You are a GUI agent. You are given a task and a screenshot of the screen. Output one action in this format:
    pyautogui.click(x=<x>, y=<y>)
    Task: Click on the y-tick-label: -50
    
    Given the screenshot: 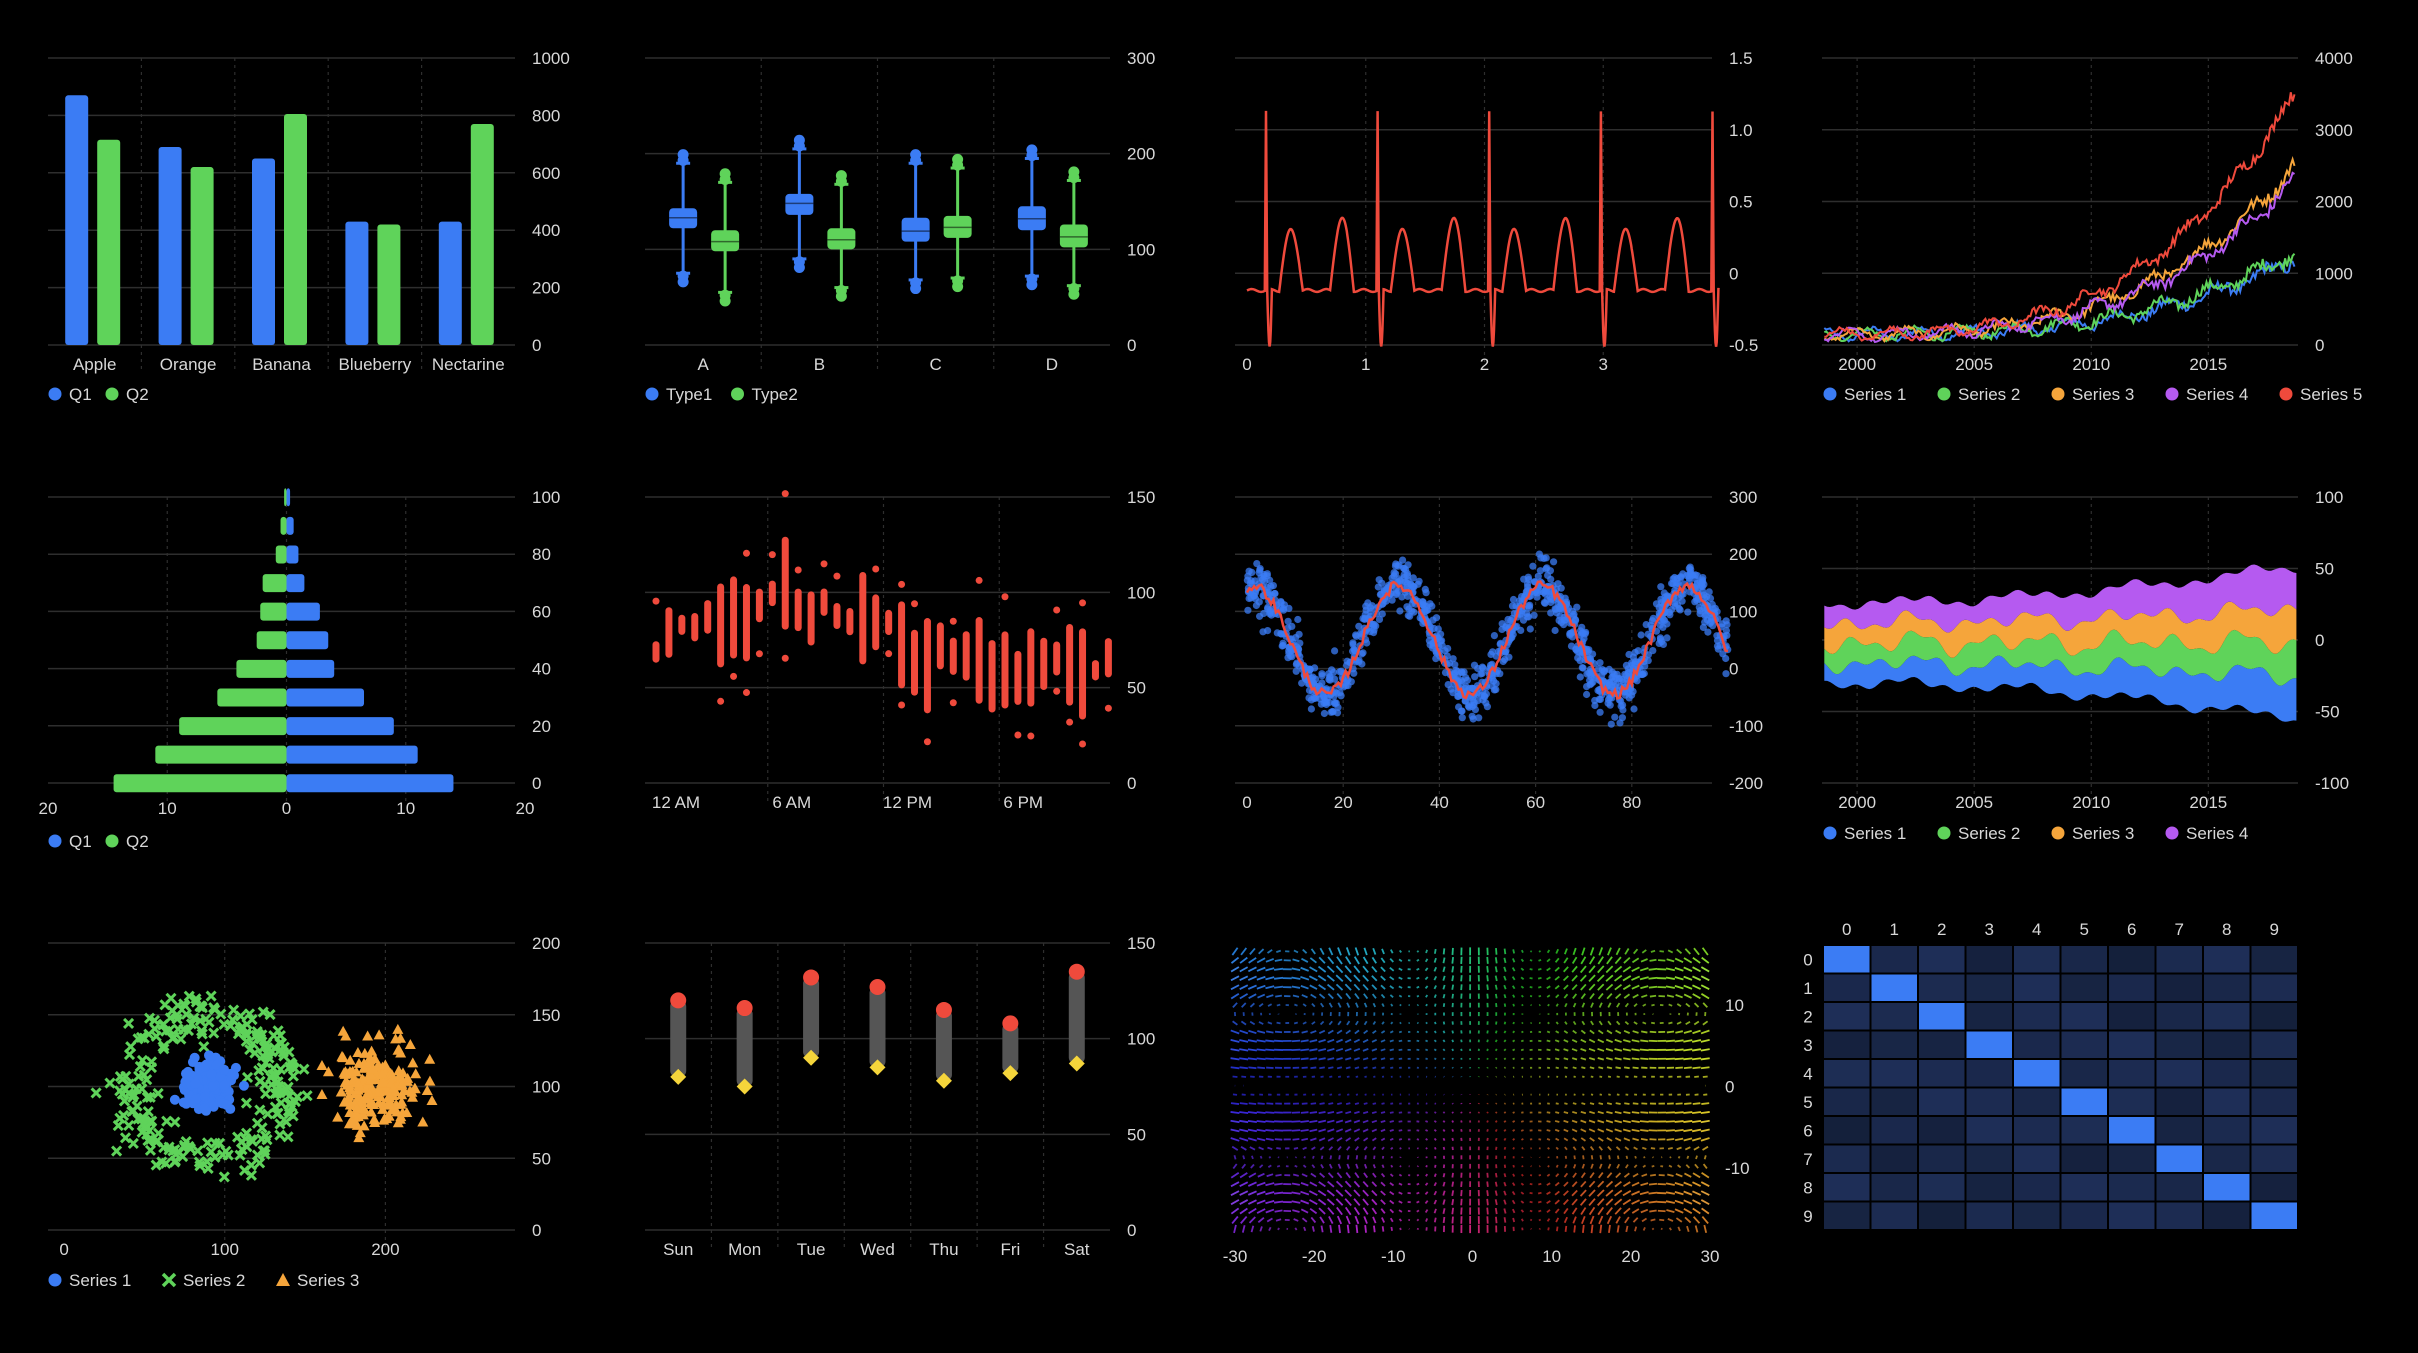 What is the action you would take?
    pyautogui.click(x=2327, y=712)
    